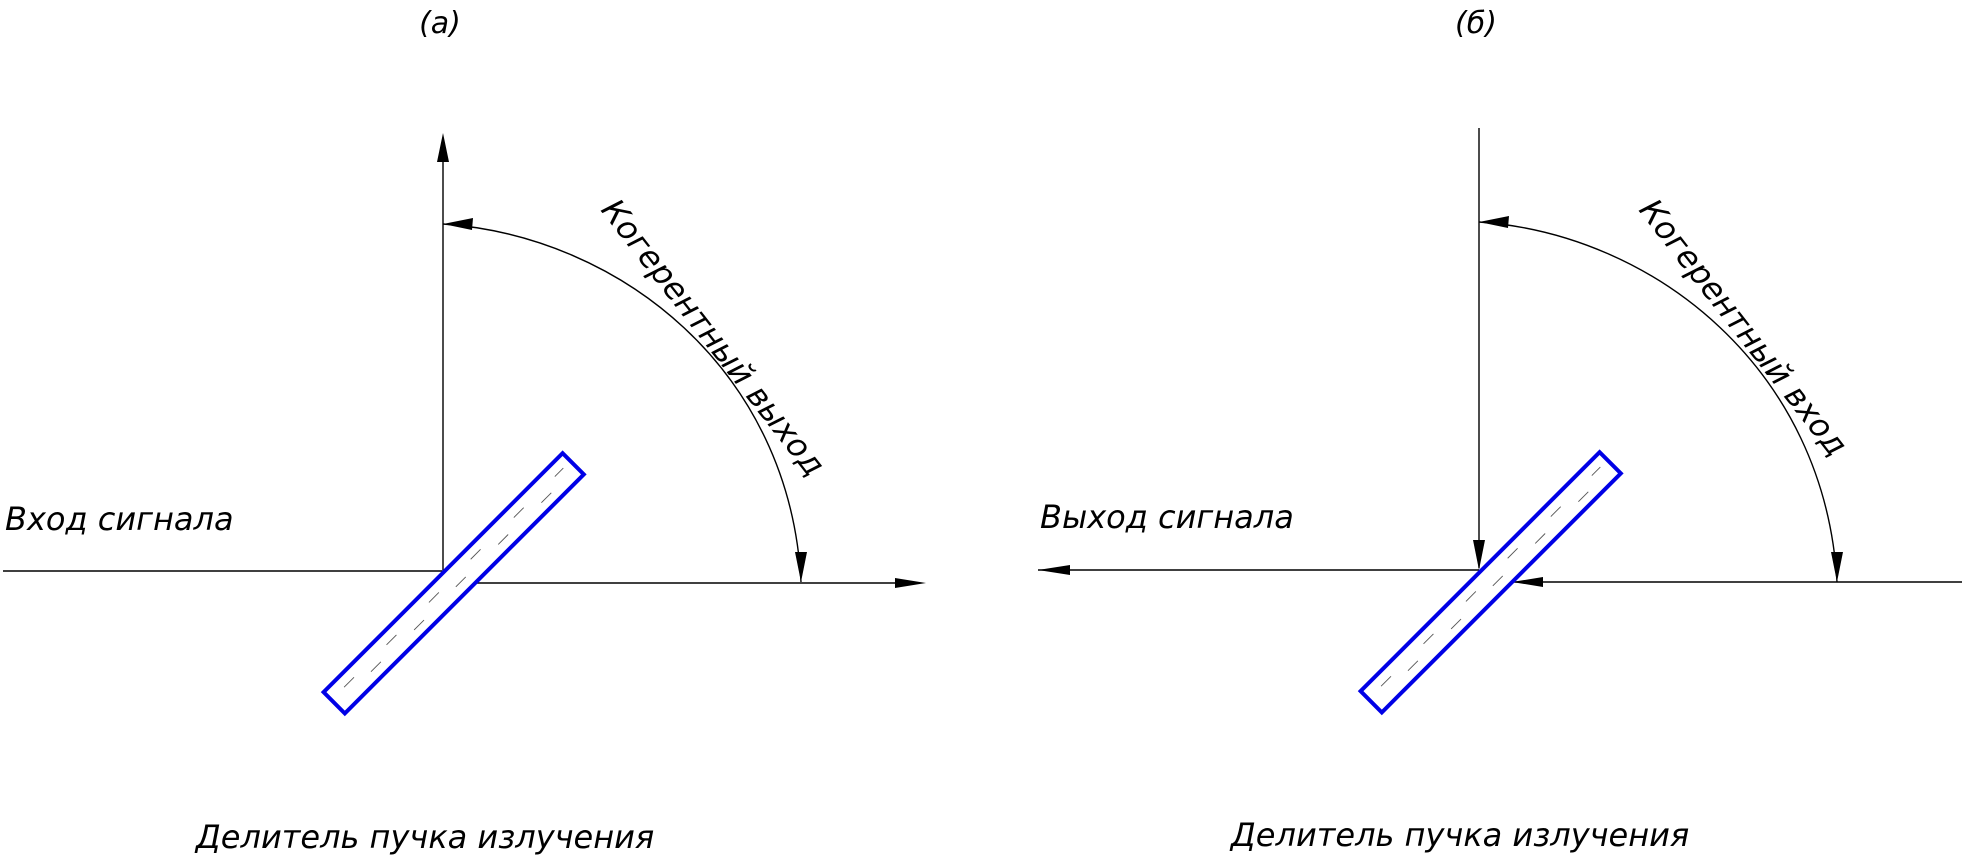 The image size is (1965, 863). I want to click on panel-b-splitter-label: Делитель пучка излучения, so click(1459, 835).